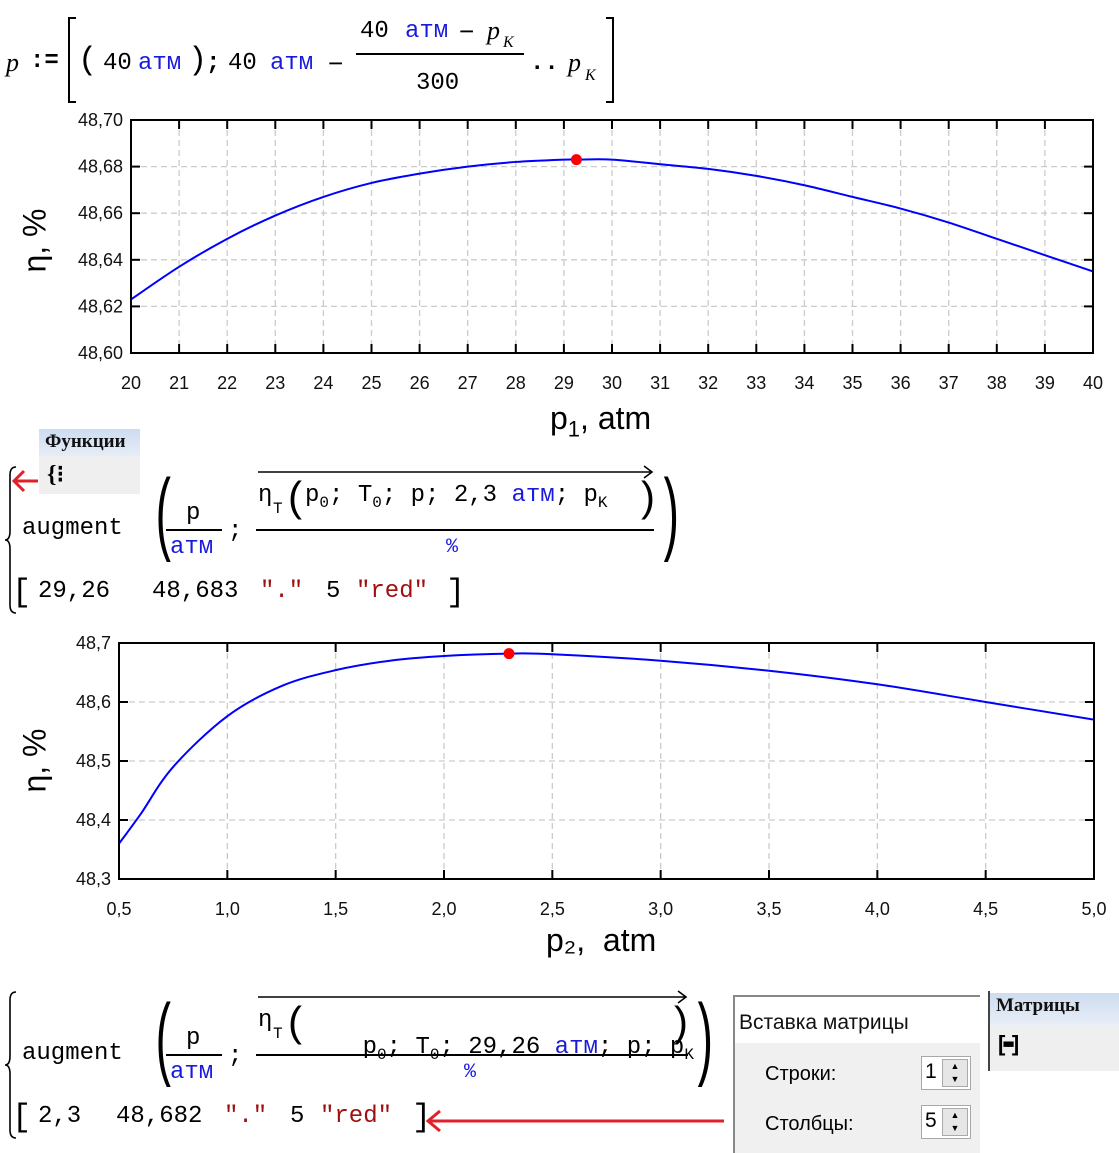 The image size is (1119, 1153). Describe the element at coordinates (616, 418) in the screenshot. I see `chart1-xlabel-rest: , atm` at that location.